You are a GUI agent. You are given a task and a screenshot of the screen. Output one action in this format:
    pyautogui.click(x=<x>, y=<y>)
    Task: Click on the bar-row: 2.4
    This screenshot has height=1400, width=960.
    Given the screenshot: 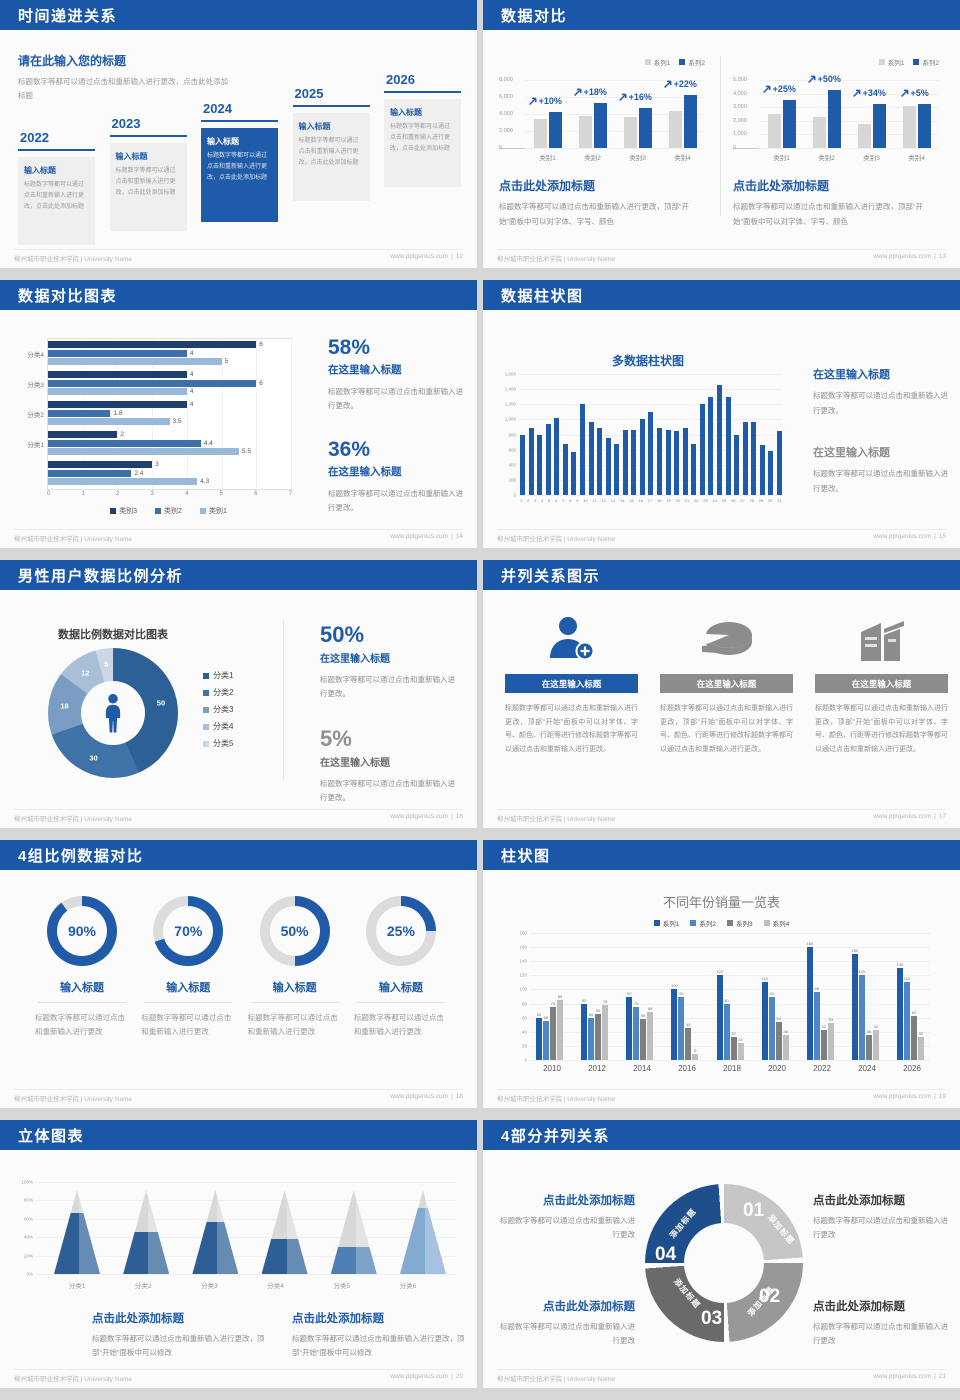 What is the action you would take?
    pyautogui.click(x=169, y=473)
    